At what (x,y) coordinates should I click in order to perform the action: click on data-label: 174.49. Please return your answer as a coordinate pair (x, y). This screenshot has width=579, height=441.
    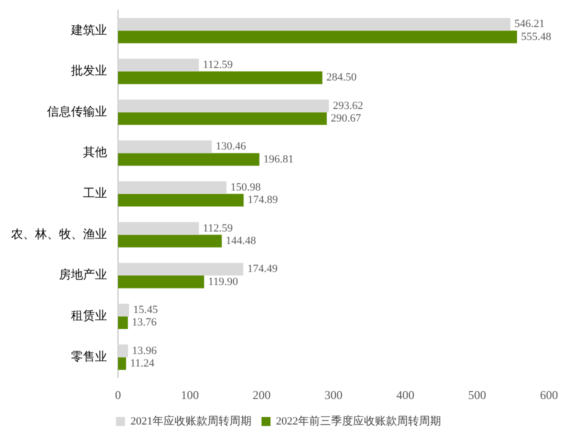
    Looking at the image, I should click on (262, 269).